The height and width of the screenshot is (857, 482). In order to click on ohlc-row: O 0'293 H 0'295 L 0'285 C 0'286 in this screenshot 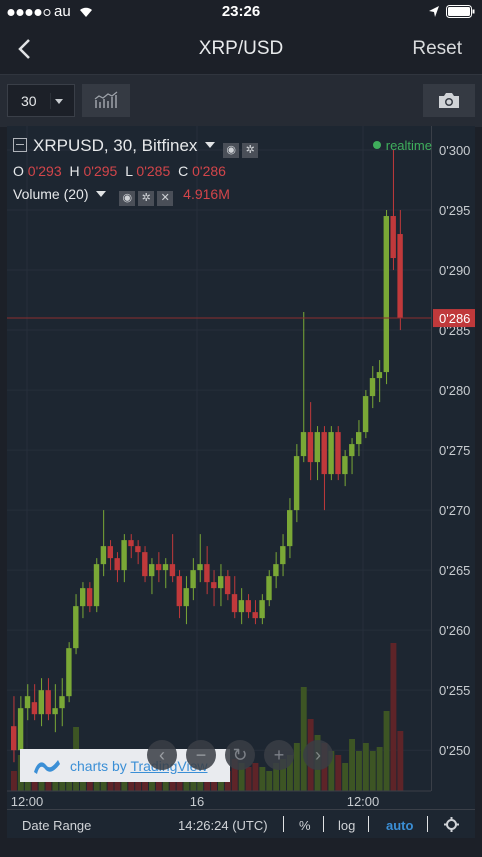, I will do `click(119, 171)`.